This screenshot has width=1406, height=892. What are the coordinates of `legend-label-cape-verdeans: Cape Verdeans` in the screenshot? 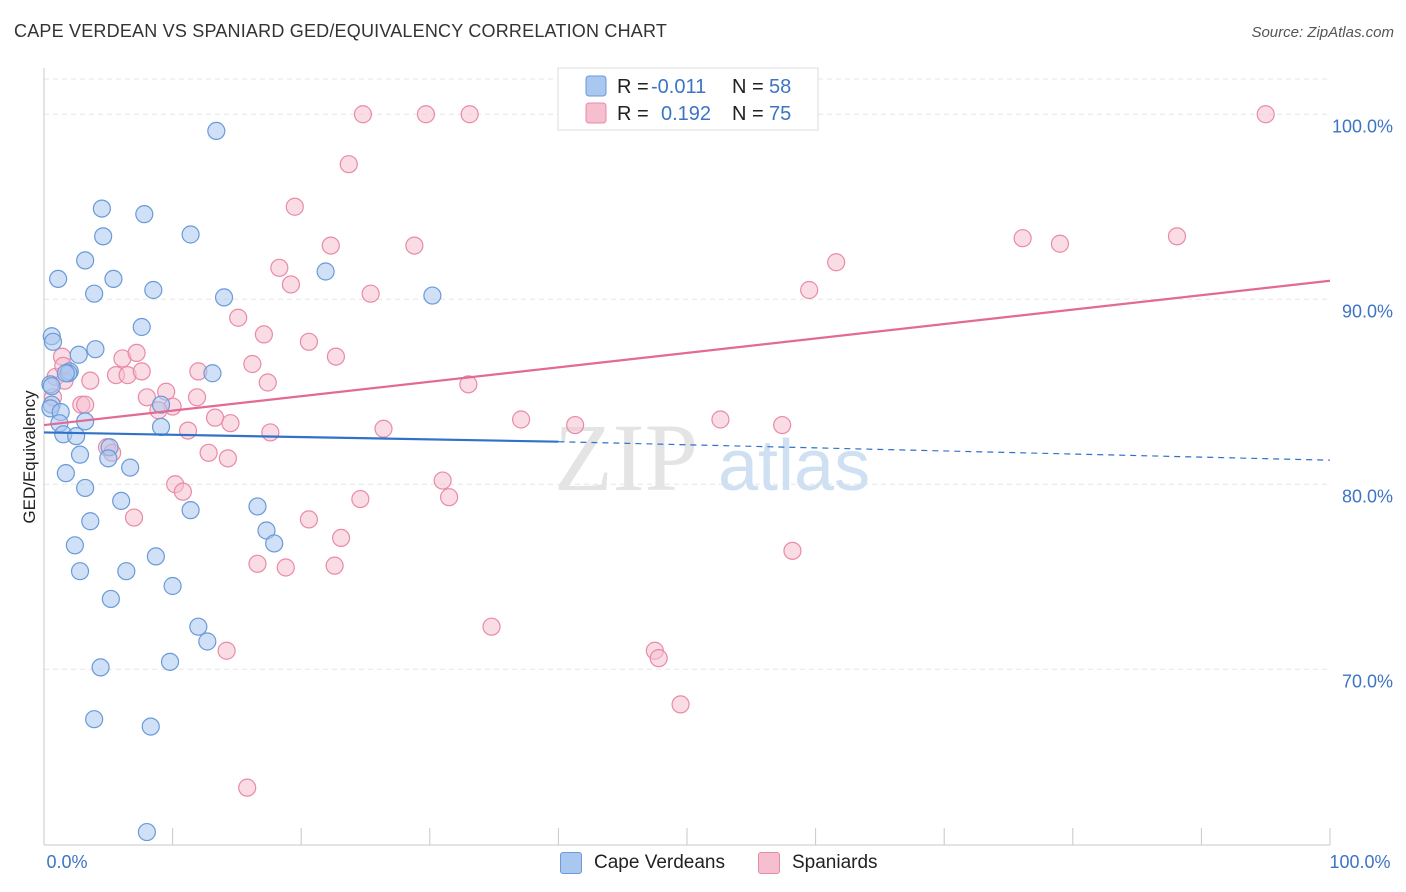 It's located at (659, 862).